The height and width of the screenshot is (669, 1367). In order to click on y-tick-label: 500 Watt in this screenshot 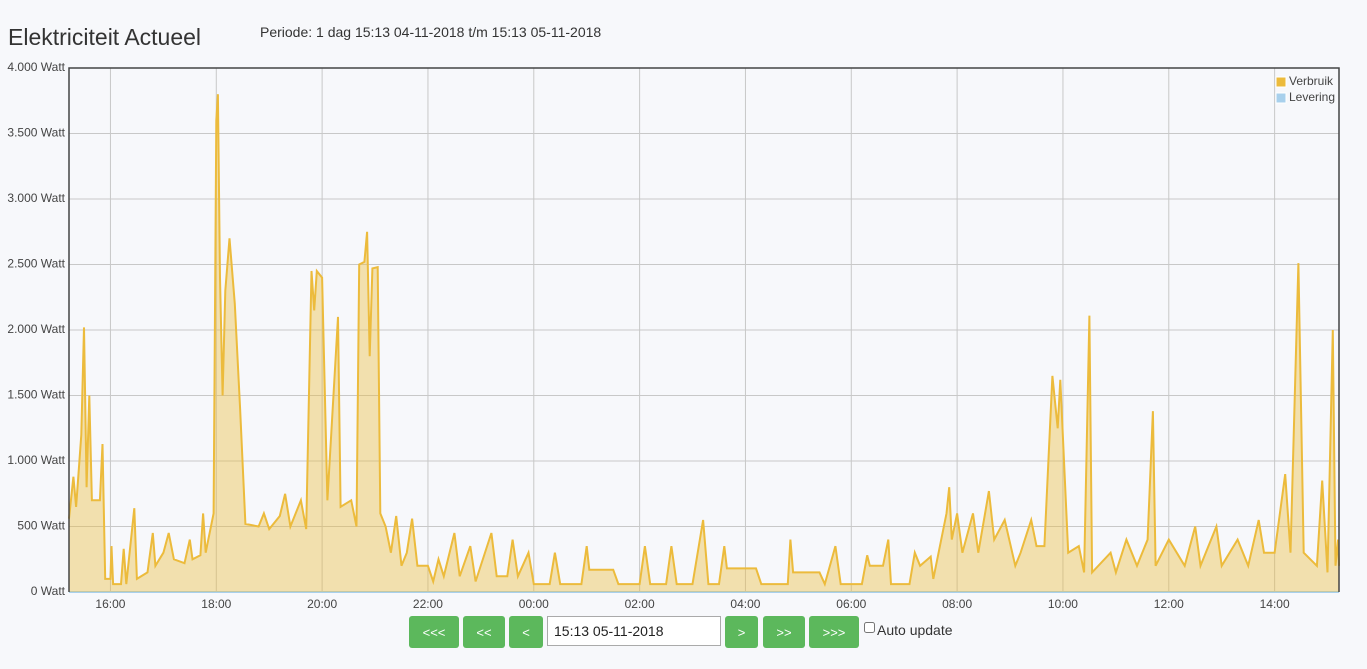, I will do `click(41, 526)`.